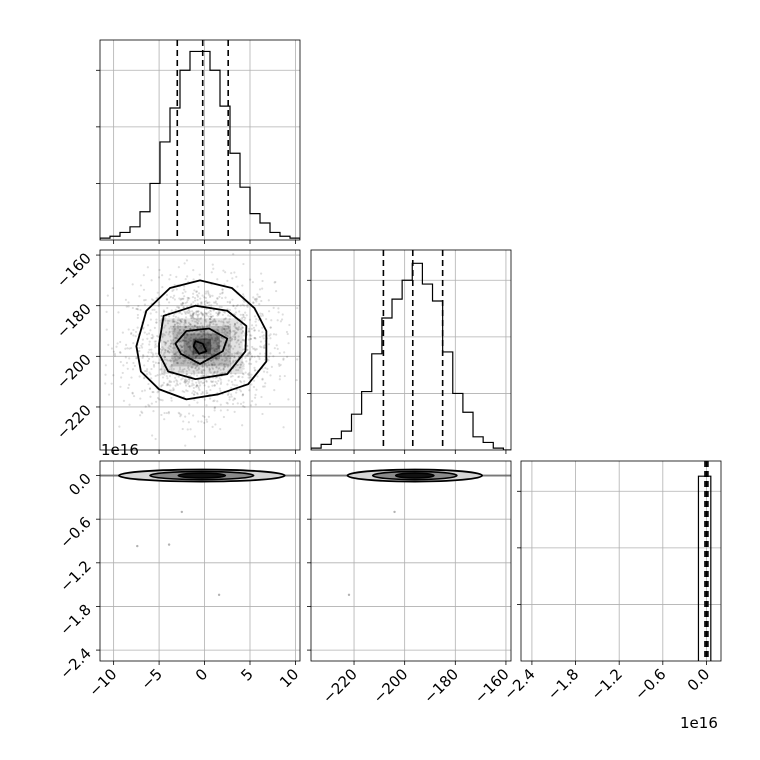  What do you see at coordinates (391, 686) in the screenshot?
I see `x-tick-label: −200` at bounding box center [391, 686].